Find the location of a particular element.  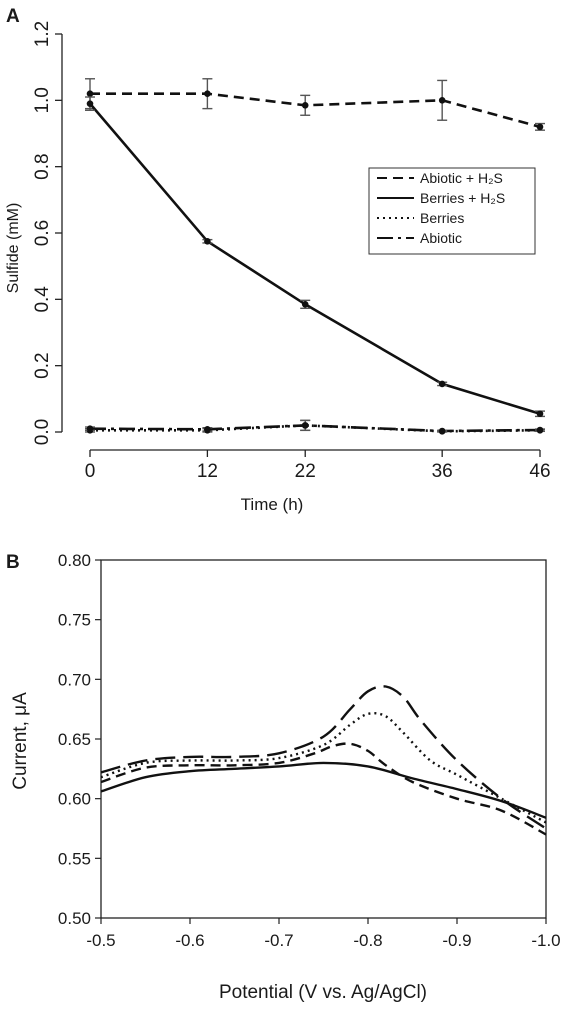

panel-a-letter: A is located at coordinates (13, 16).